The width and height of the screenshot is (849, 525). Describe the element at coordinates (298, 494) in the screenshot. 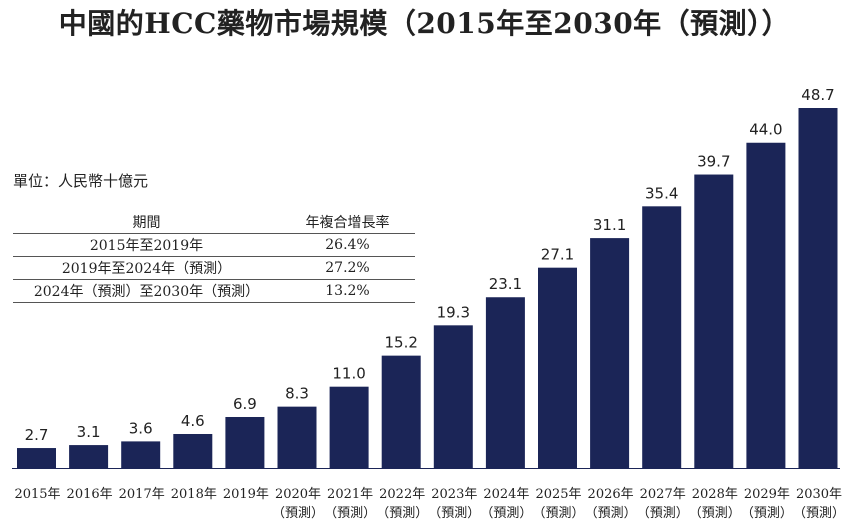

I see `x-tick-label: 2020年` at that location.